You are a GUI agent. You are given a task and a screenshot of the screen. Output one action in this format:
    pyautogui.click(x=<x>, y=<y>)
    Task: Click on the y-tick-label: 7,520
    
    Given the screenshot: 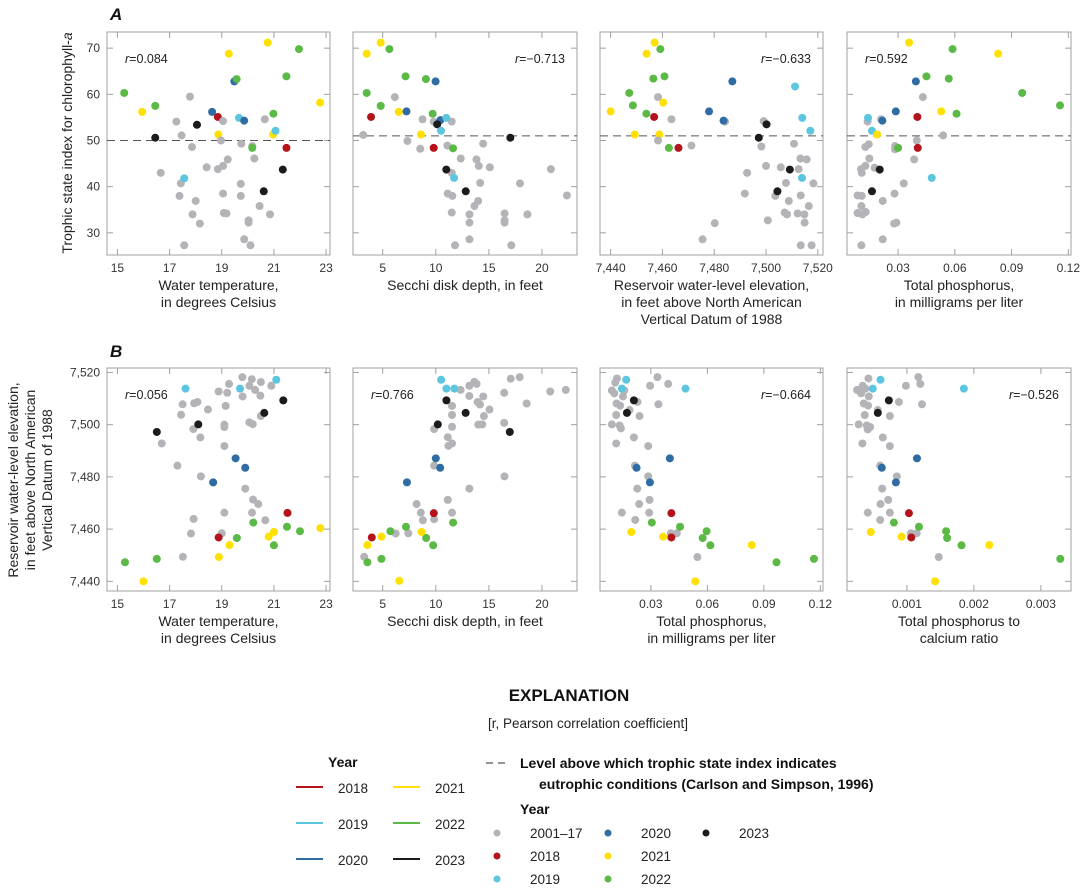 What is the action you would take?
    pyautogui.click(x=85, y=372)
    